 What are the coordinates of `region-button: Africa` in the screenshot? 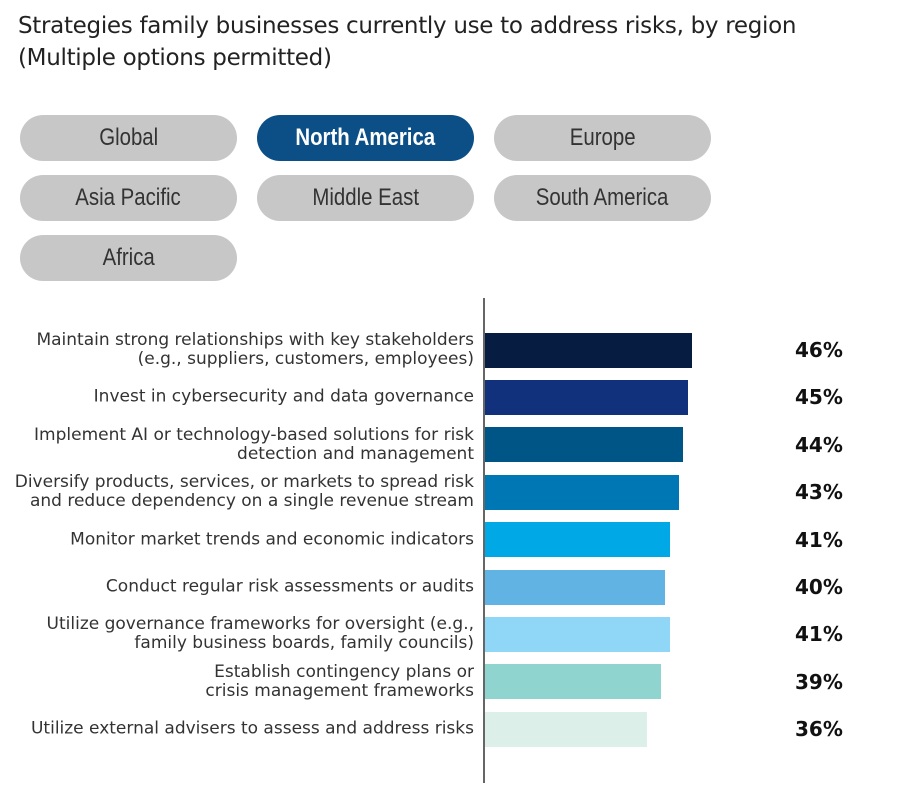 It's located at (128, 258).